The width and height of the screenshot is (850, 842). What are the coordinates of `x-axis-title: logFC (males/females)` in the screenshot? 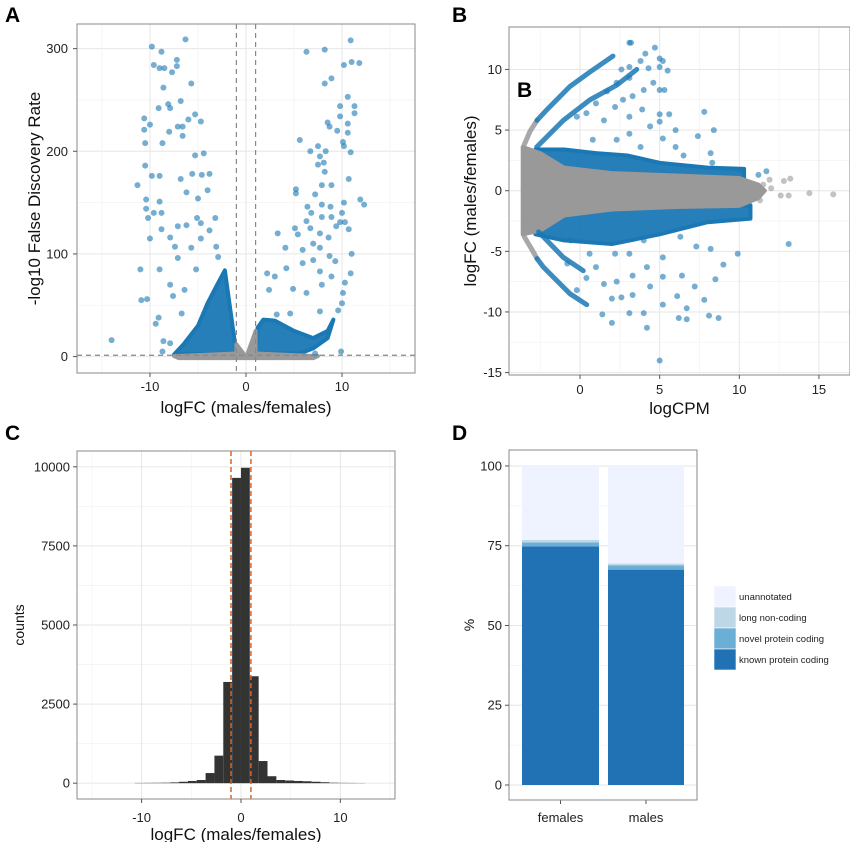 It's located at (246, 407).